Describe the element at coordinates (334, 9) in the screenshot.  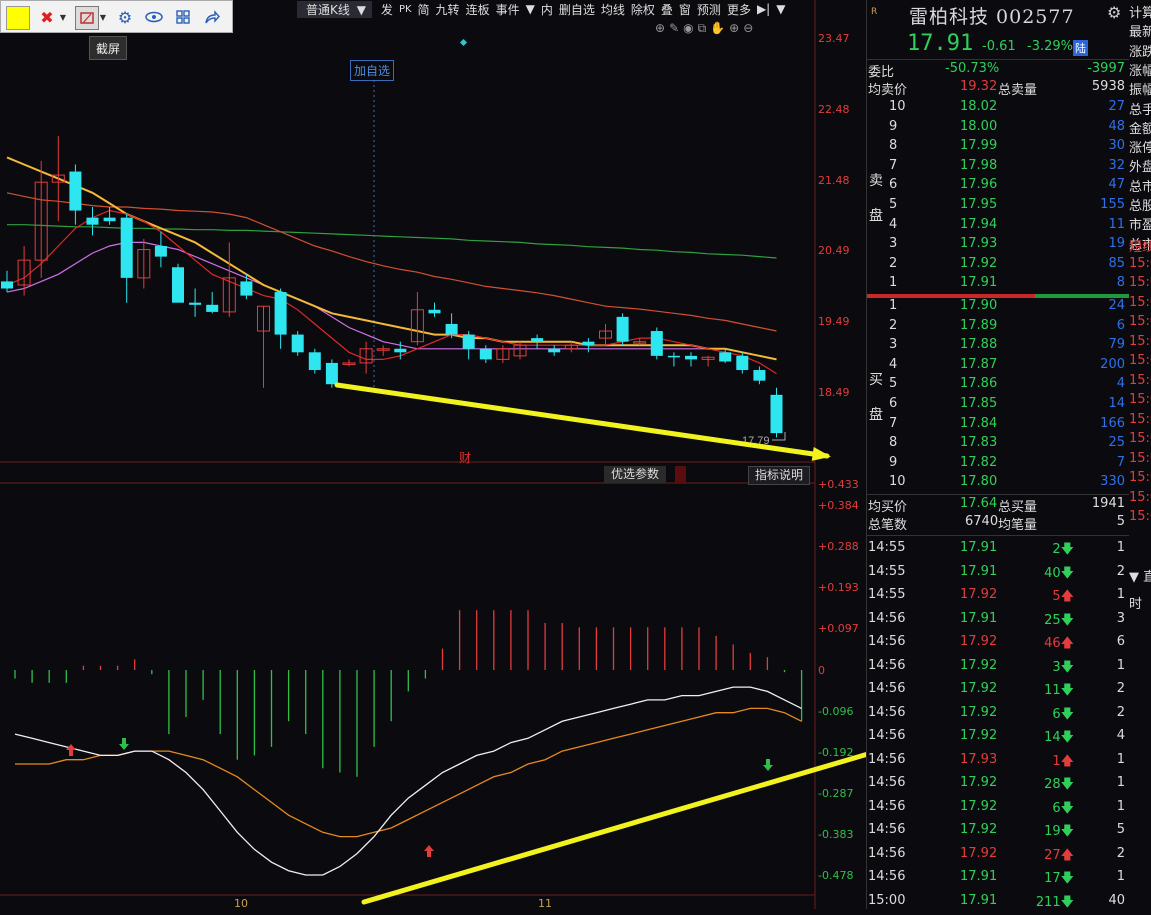
I see `kline-type-select: 普通K线 ▼` at that location.